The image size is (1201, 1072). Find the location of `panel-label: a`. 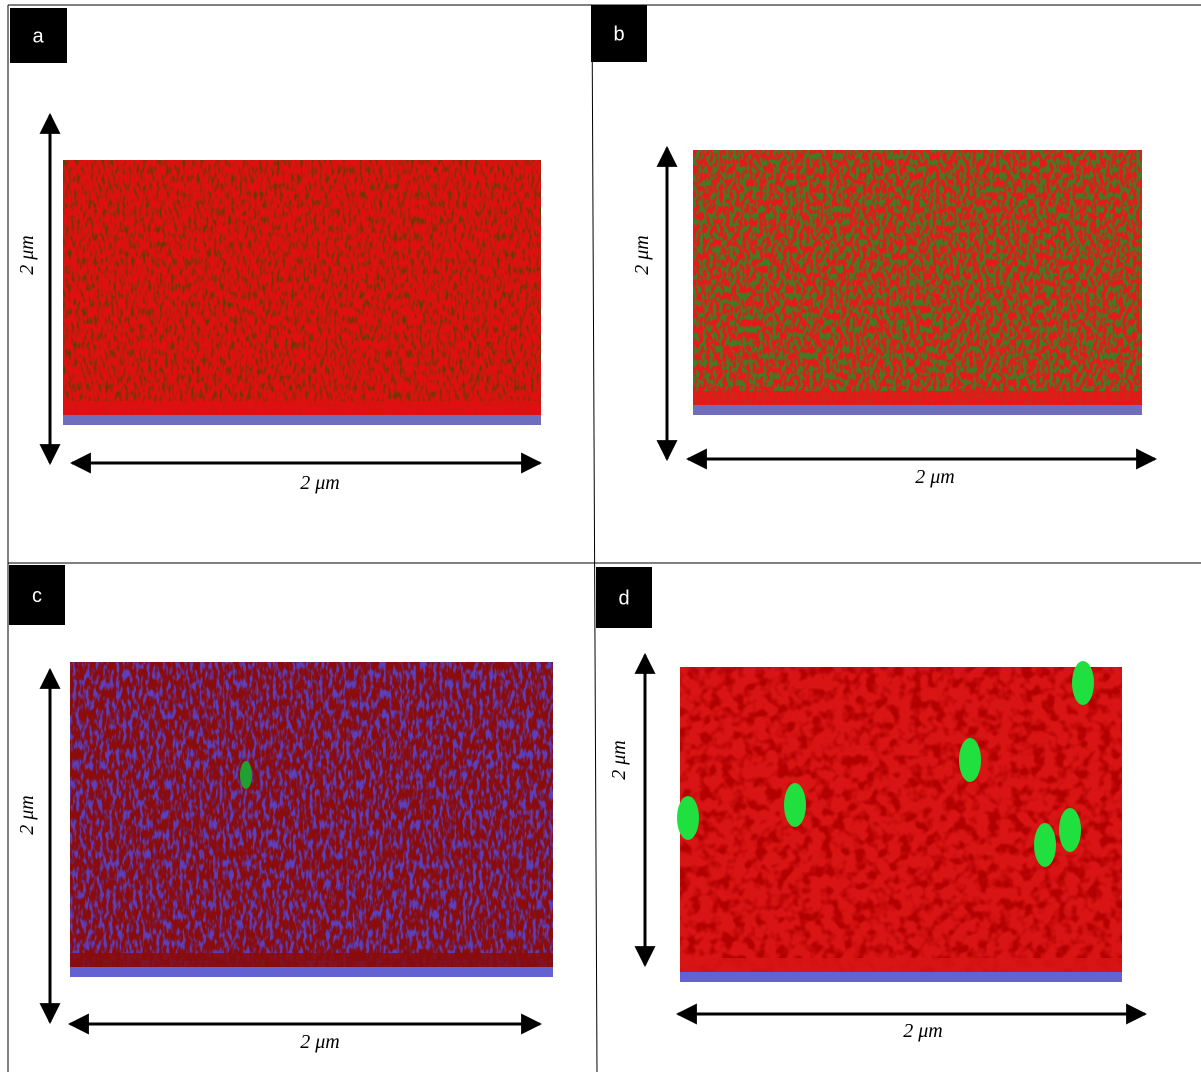

panel-label: a is located at coordinates (38, 37).